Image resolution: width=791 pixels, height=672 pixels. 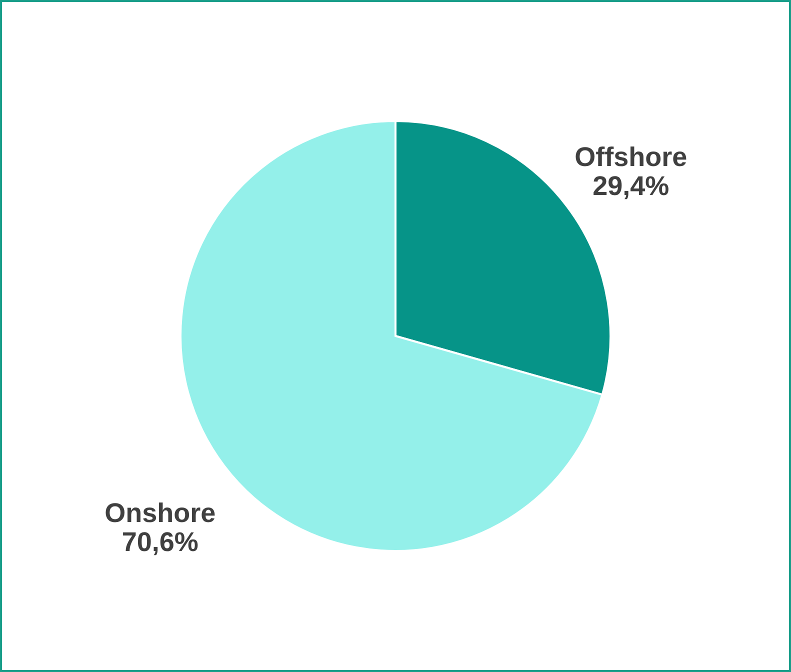 I want to click on data-label: 70,6%, so click(x=160, y=541).